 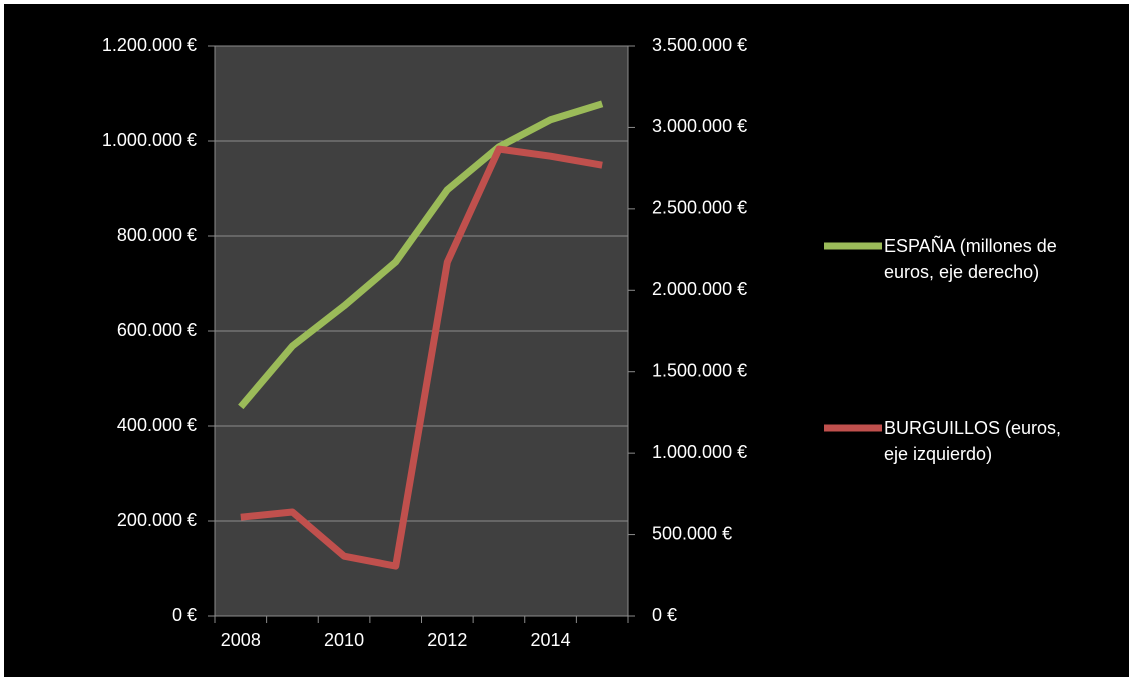 What do you see at coordinates (447, 640) in the screenshot?
I see `x-tick-label: 2012` at bounding box center [447, 640].